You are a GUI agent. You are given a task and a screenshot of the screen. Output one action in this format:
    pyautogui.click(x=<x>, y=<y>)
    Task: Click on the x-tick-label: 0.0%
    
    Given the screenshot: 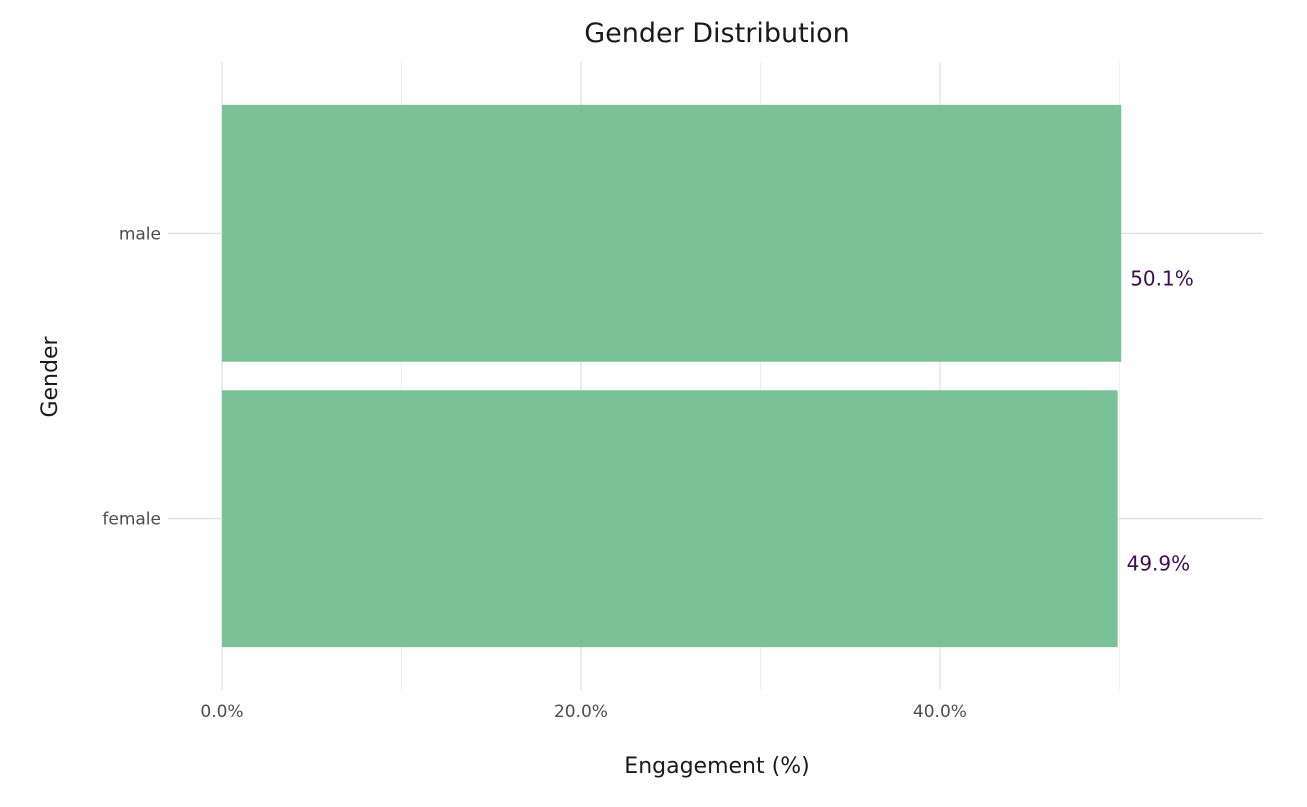 What is the action you would take?
    pyautogui.click(x=221, y=712)
    